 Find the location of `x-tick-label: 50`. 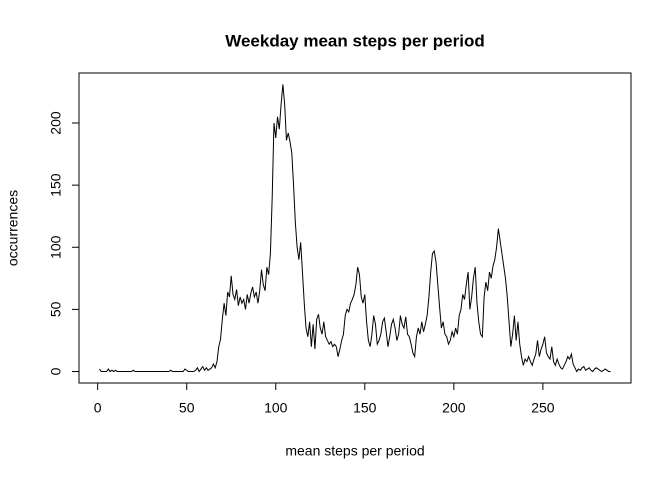

x-tick-label: 50 is located at coordinates (187, 408).